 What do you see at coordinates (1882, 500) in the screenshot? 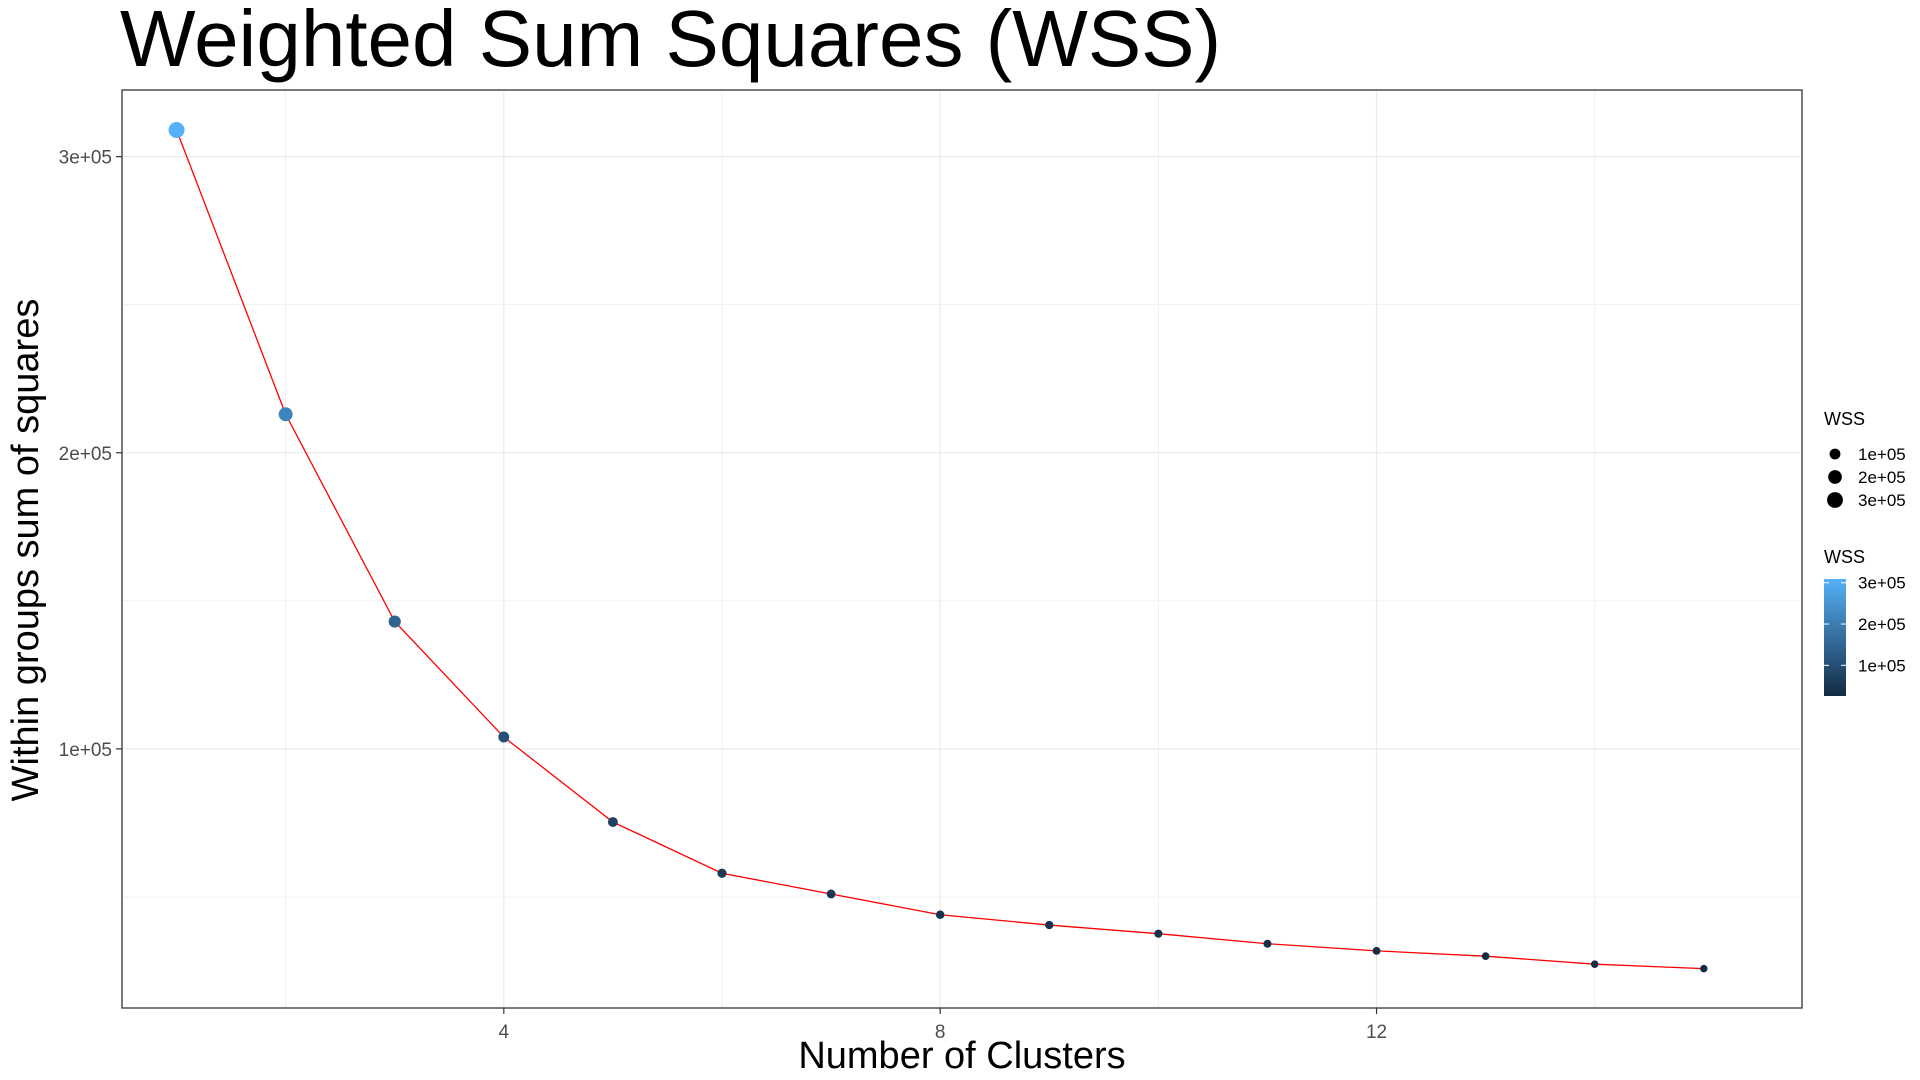
I see `legend-size-label: 3e+05` at bounding box center [1882, 500].